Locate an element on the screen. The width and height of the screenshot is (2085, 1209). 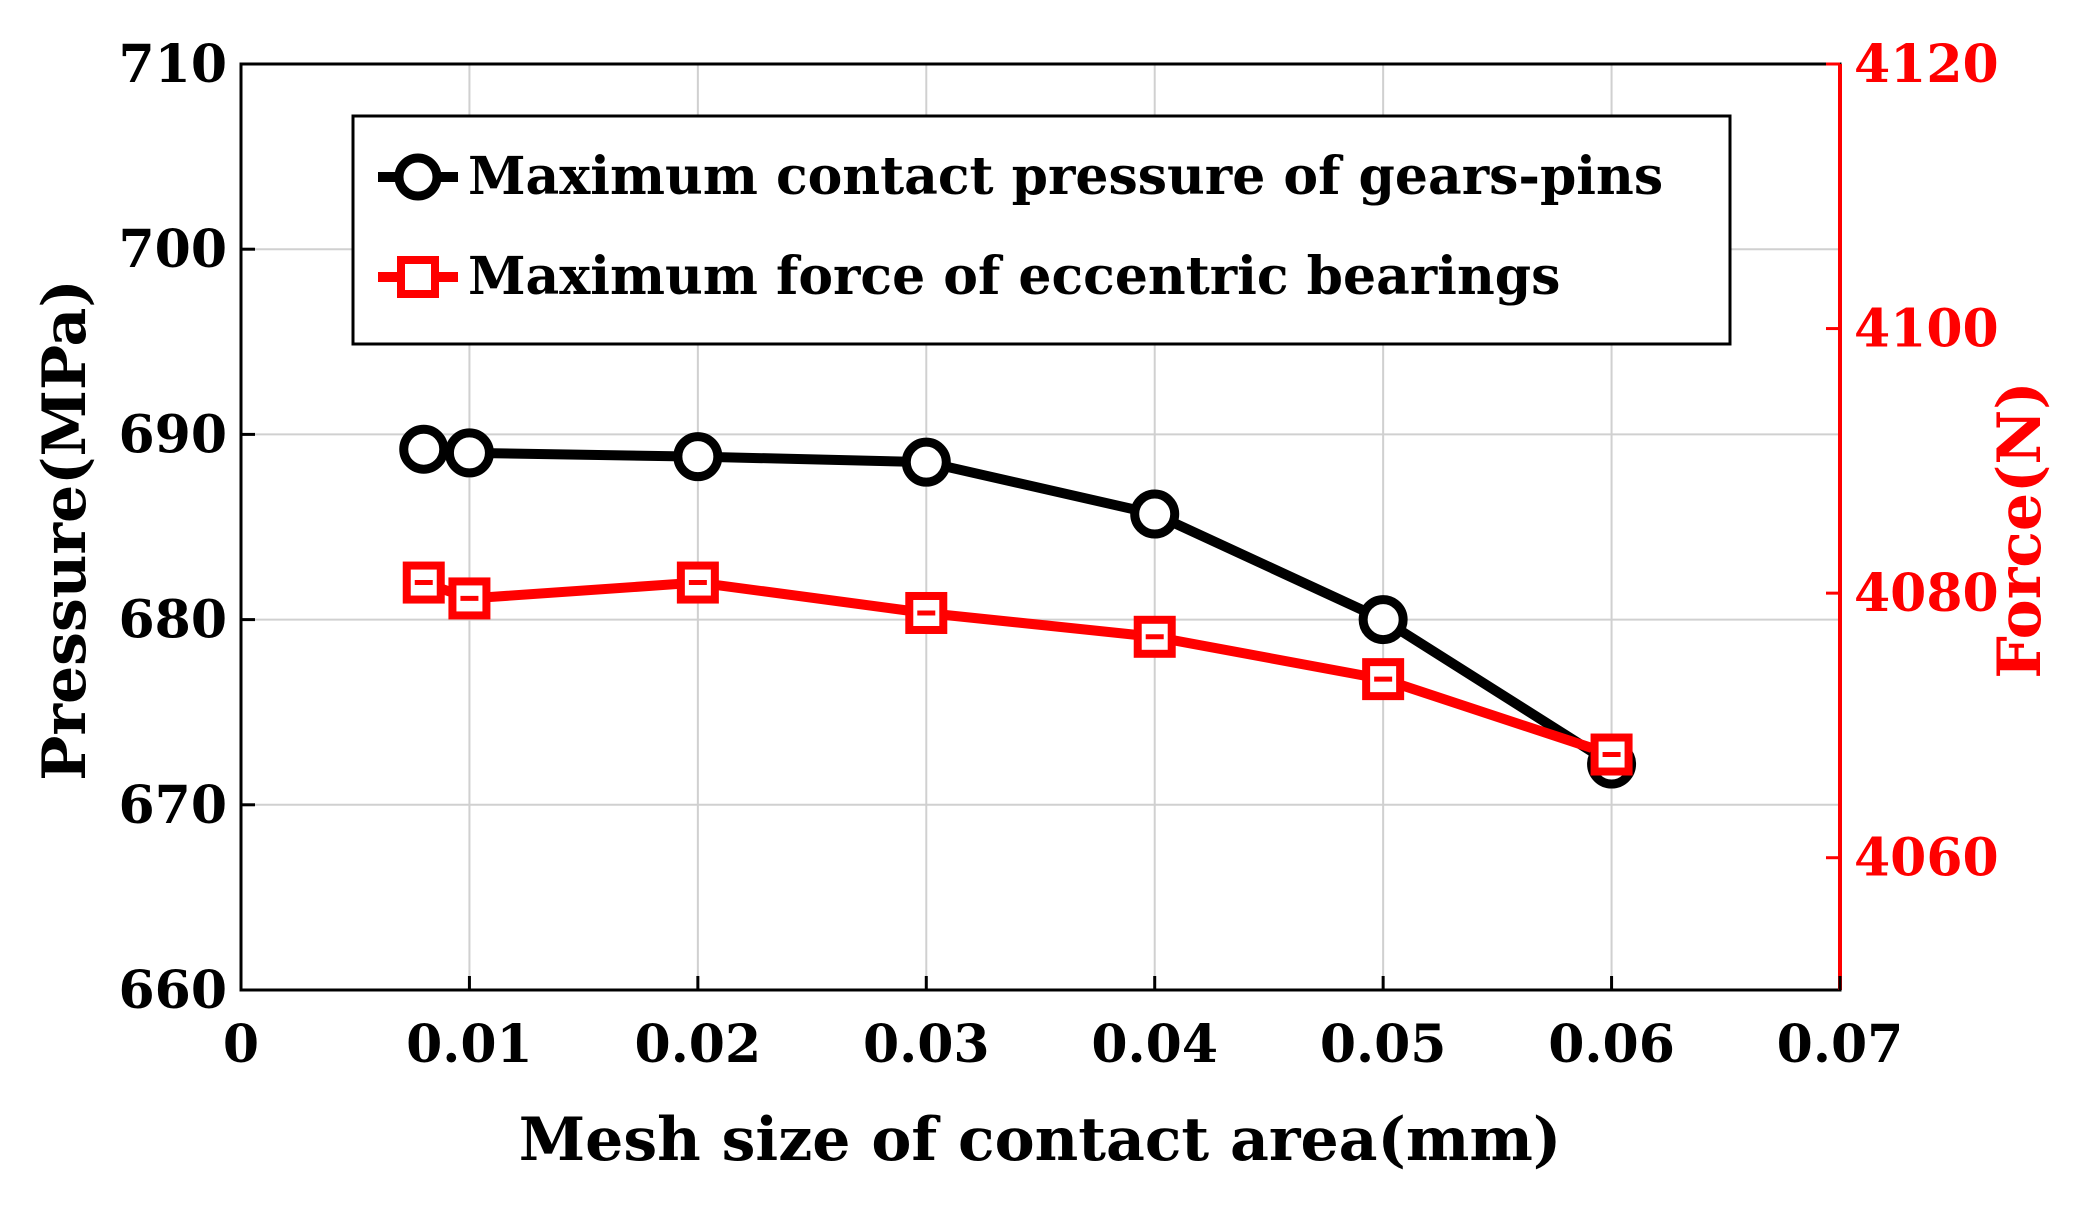
x-tick-label: 0.05 is located at coordinates (1383, 1044).